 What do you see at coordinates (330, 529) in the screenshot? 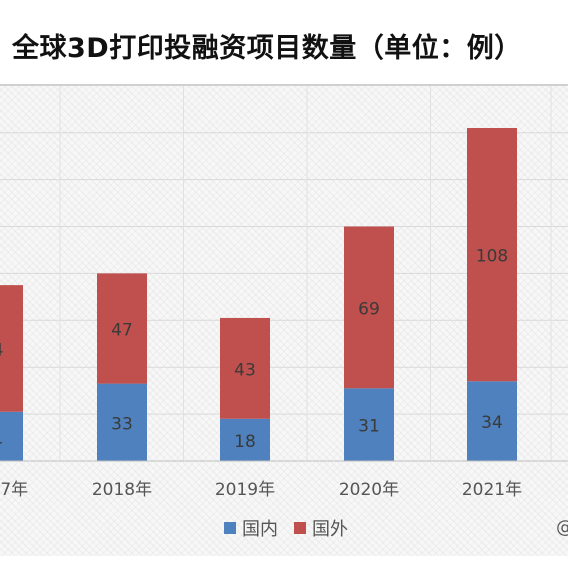
I see `legend-label-foreign: 国外` at bounding box center [330, 529].